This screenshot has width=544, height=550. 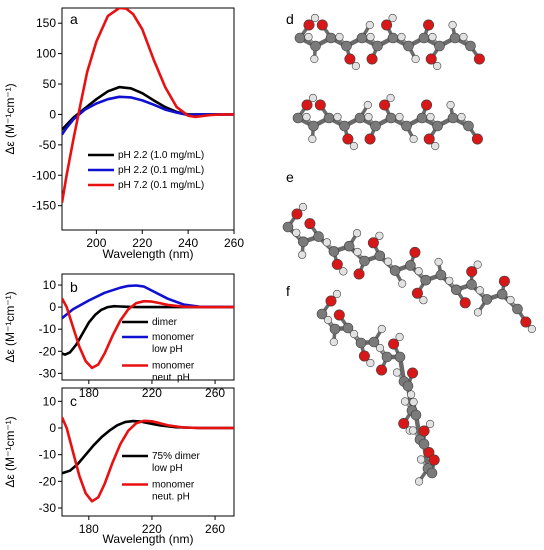 I want to click on panel-label: e, so click(x=290, y=177).